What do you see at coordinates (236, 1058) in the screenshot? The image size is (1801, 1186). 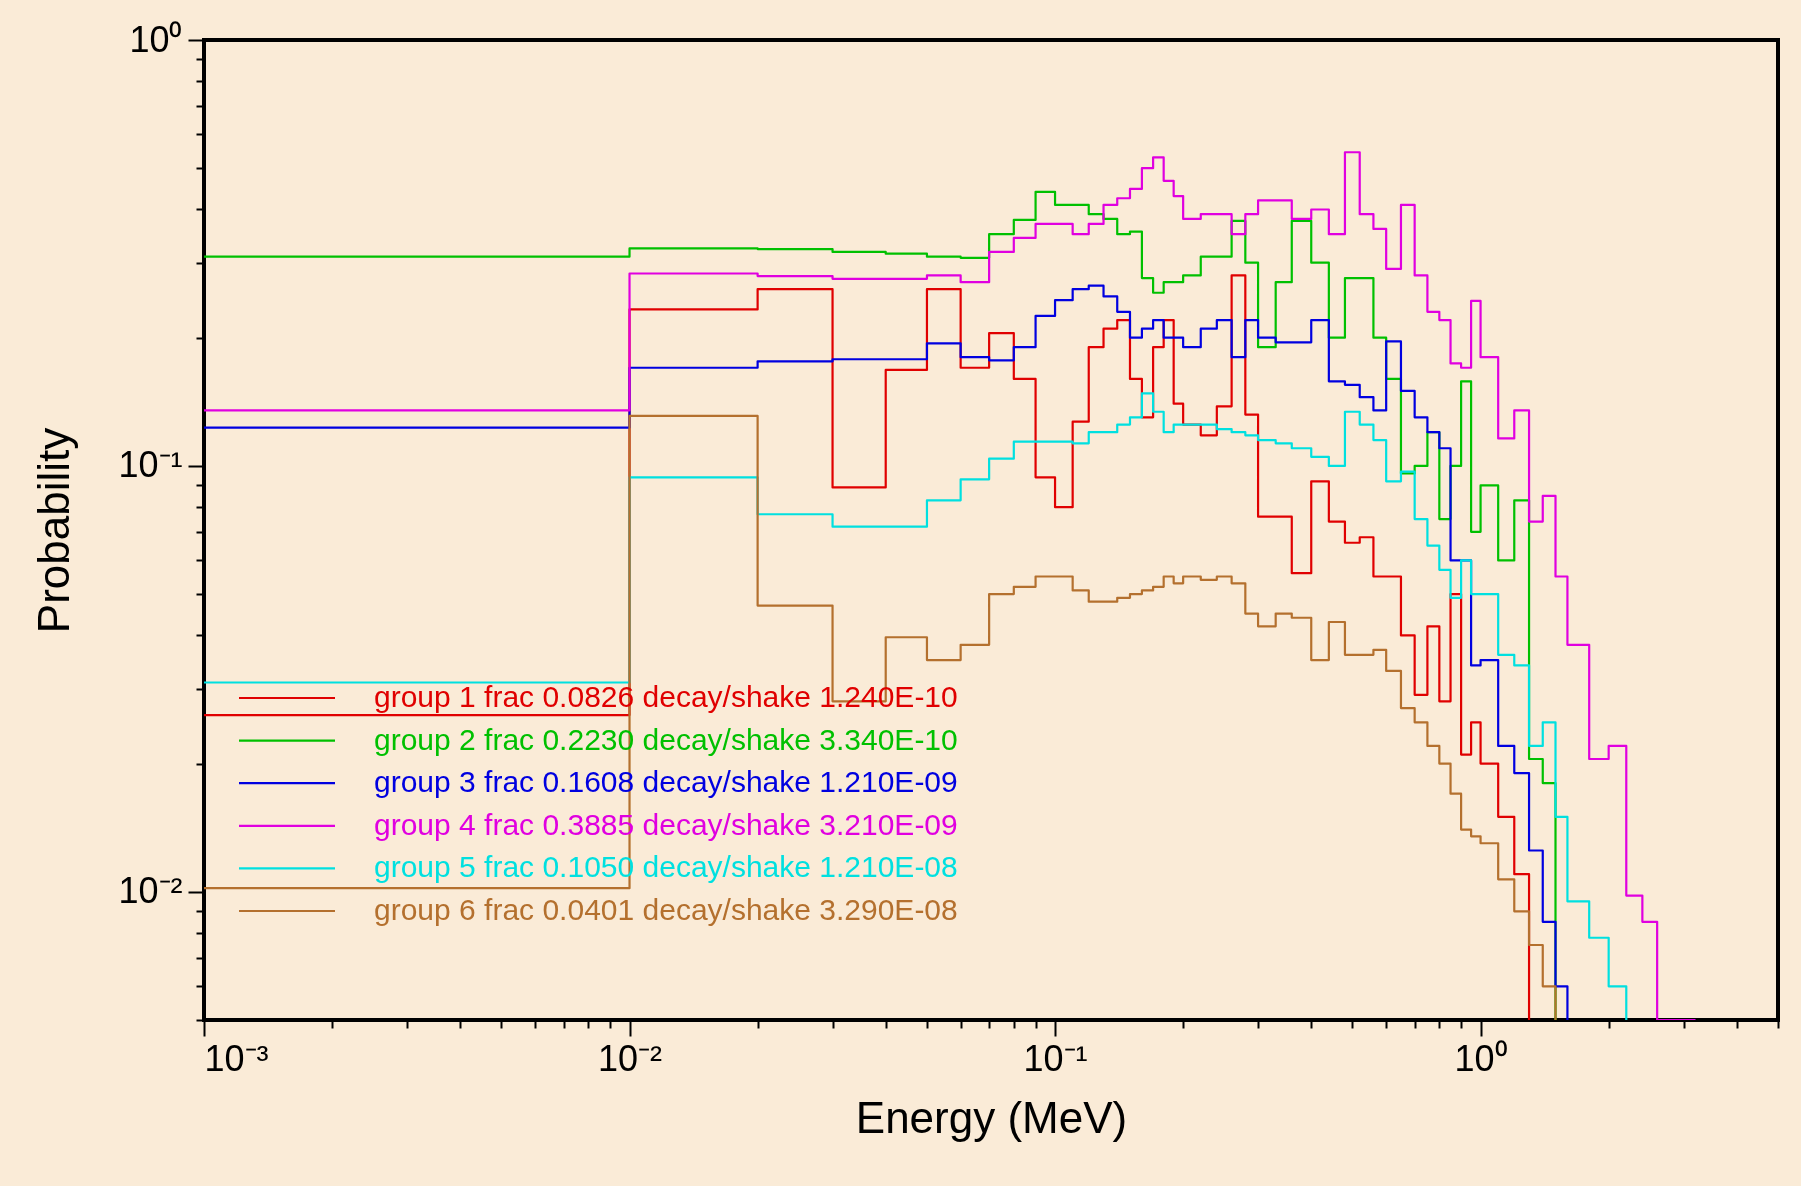 I see `x-tick-label: 10⁻³` at bounding box center [236, 1058].